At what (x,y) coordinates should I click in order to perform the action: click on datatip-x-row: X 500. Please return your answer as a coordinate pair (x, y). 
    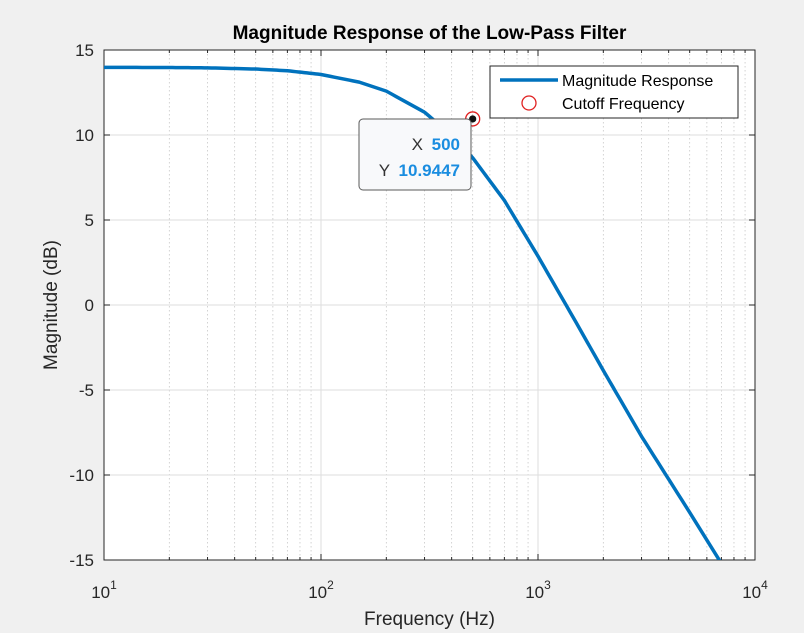
    Looking at the image, I should click on (436, 144).